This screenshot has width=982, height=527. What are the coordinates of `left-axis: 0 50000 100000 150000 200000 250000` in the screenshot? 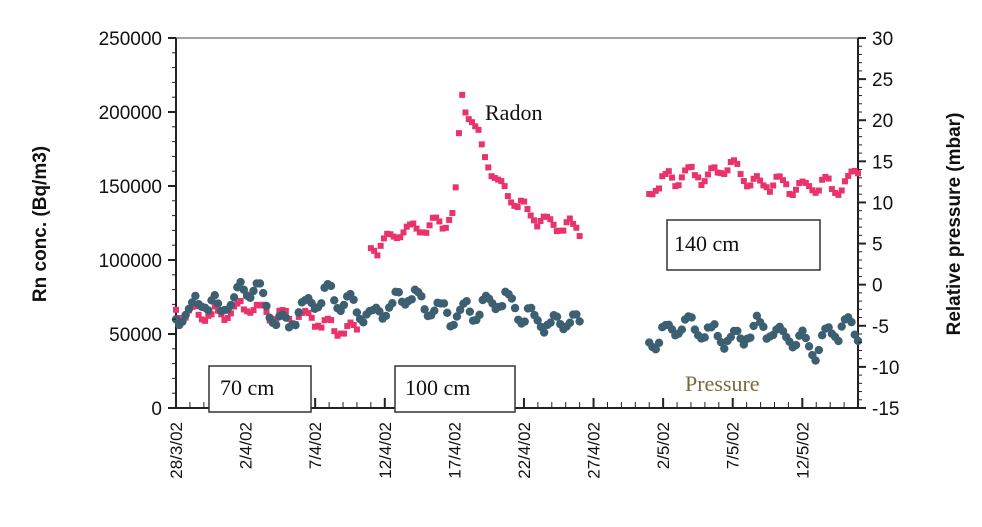 It's located at (137, 224).